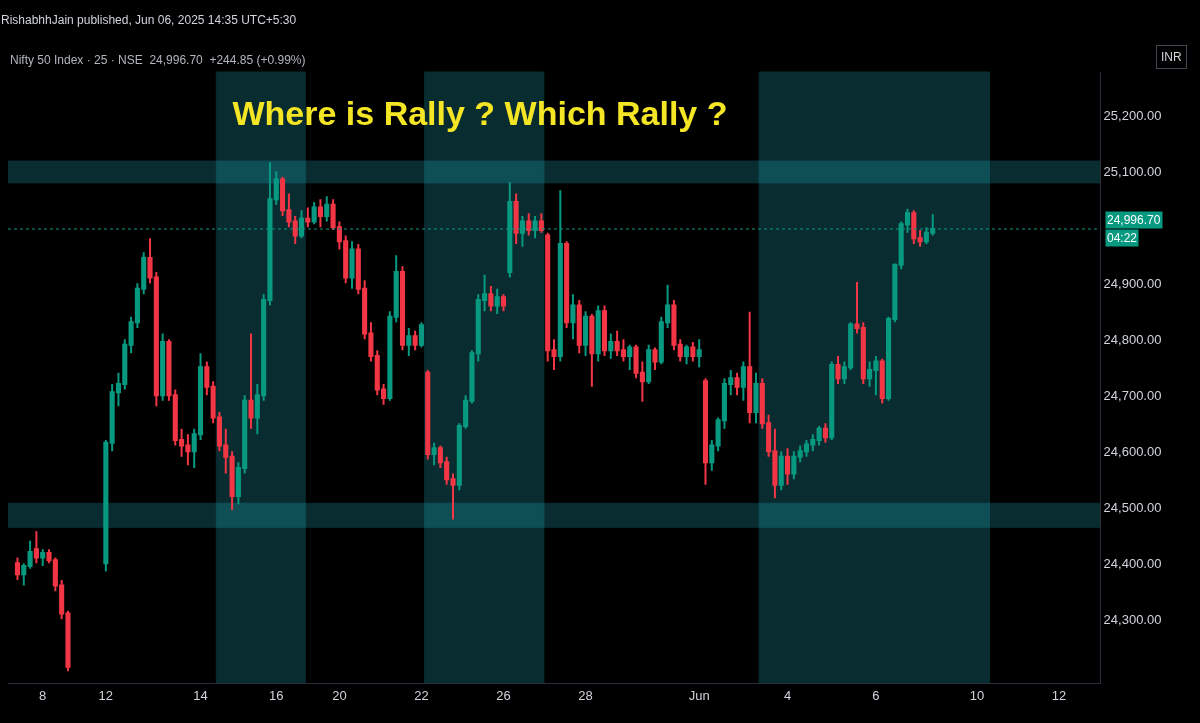  What do you see at coordinates (503, 695) in the screenshot?
I see `x-tick-label: 26` at bounding box center [503, 695].